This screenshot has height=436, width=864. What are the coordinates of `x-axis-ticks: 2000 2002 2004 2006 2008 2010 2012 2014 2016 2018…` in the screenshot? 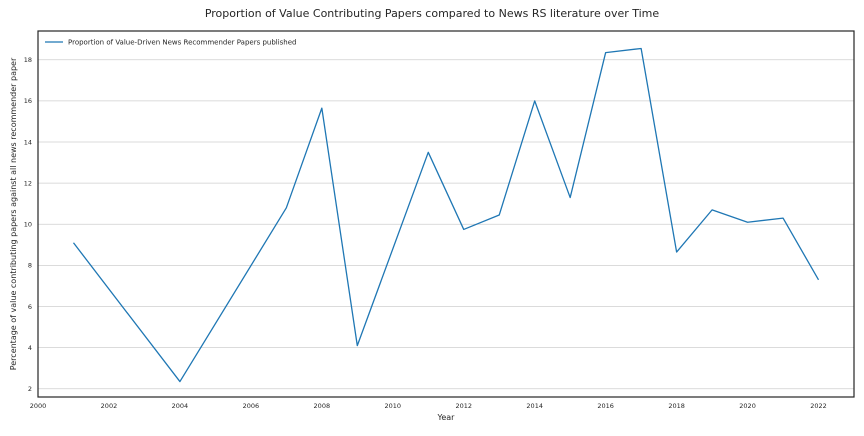 It's located at (428, 406).